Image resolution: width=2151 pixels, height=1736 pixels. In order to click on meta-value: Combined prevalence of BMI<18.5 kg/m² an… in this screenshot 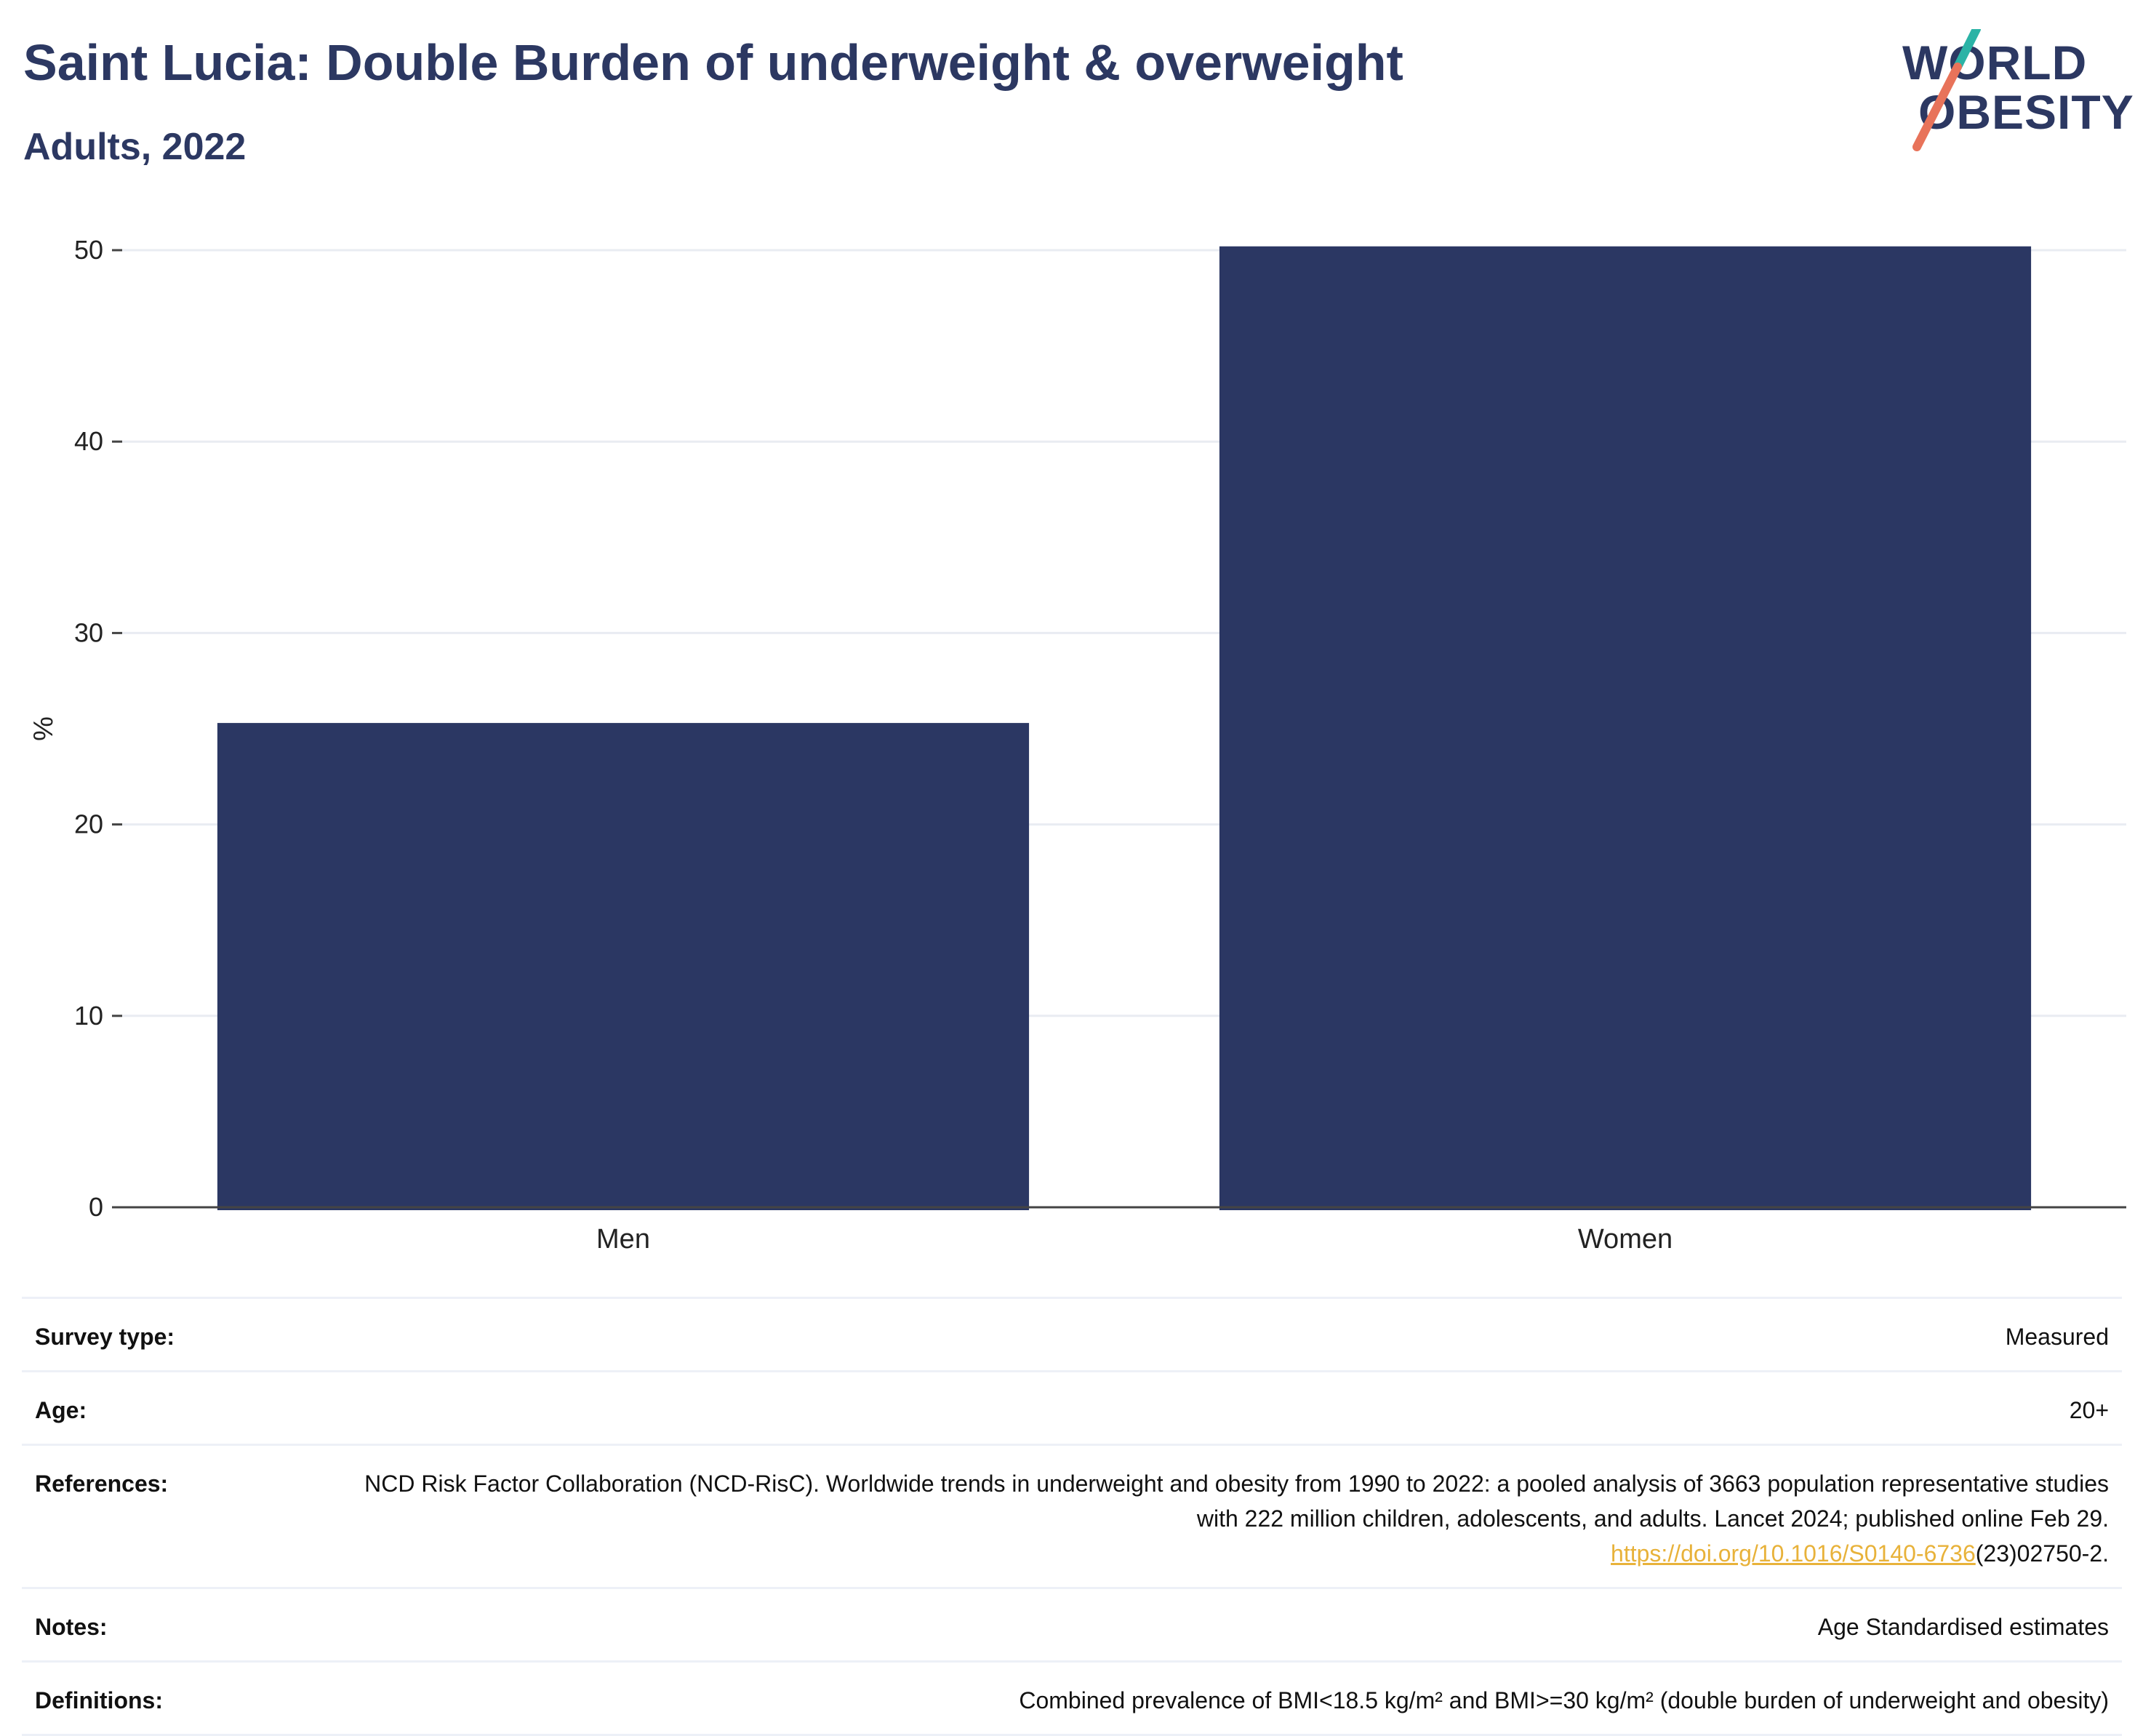, I will do `click(1564, 1700)`.